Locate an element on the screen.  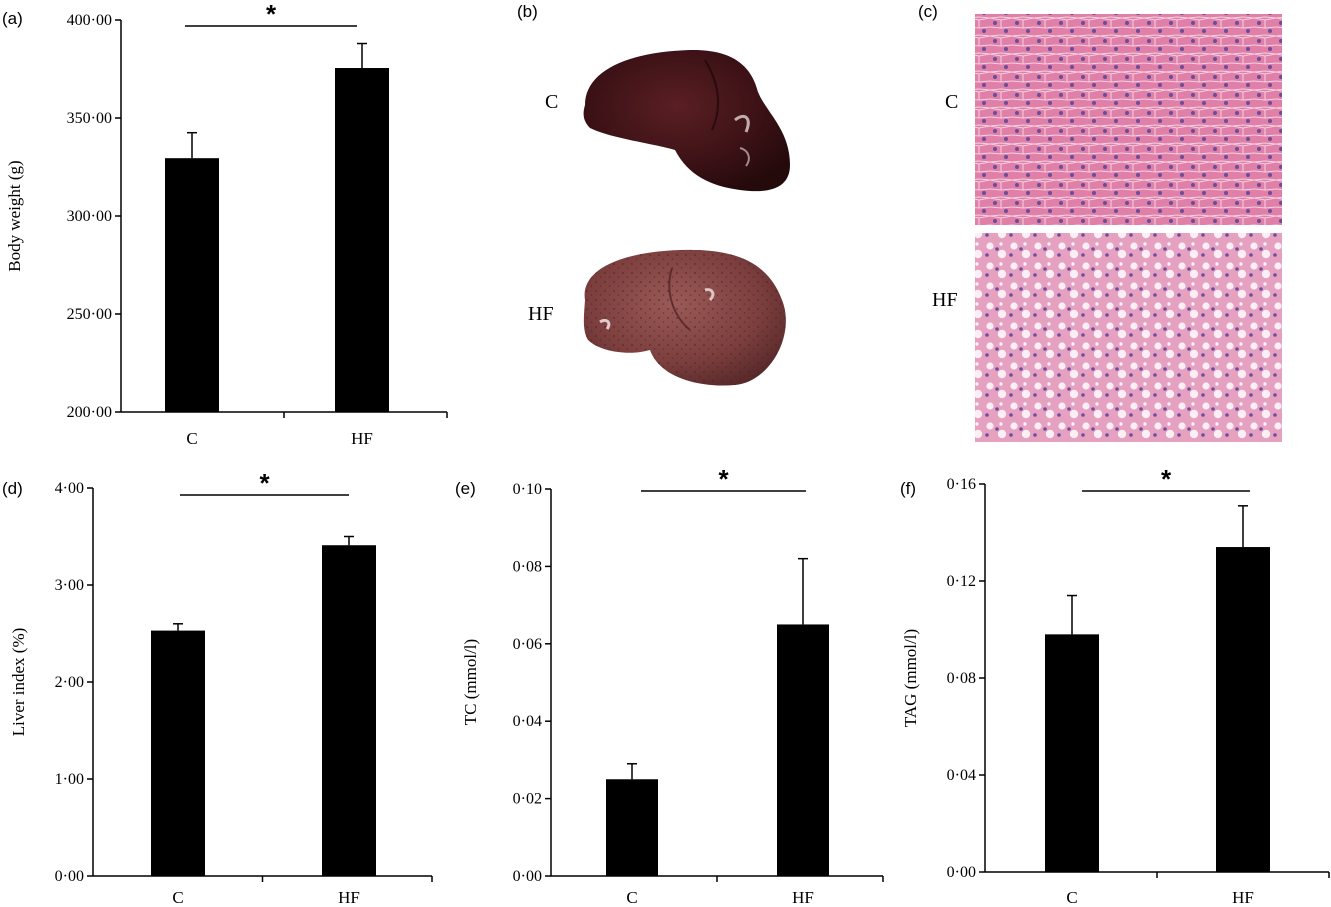
y-tick-label: 250·00 is located at coordinates (89, 314).